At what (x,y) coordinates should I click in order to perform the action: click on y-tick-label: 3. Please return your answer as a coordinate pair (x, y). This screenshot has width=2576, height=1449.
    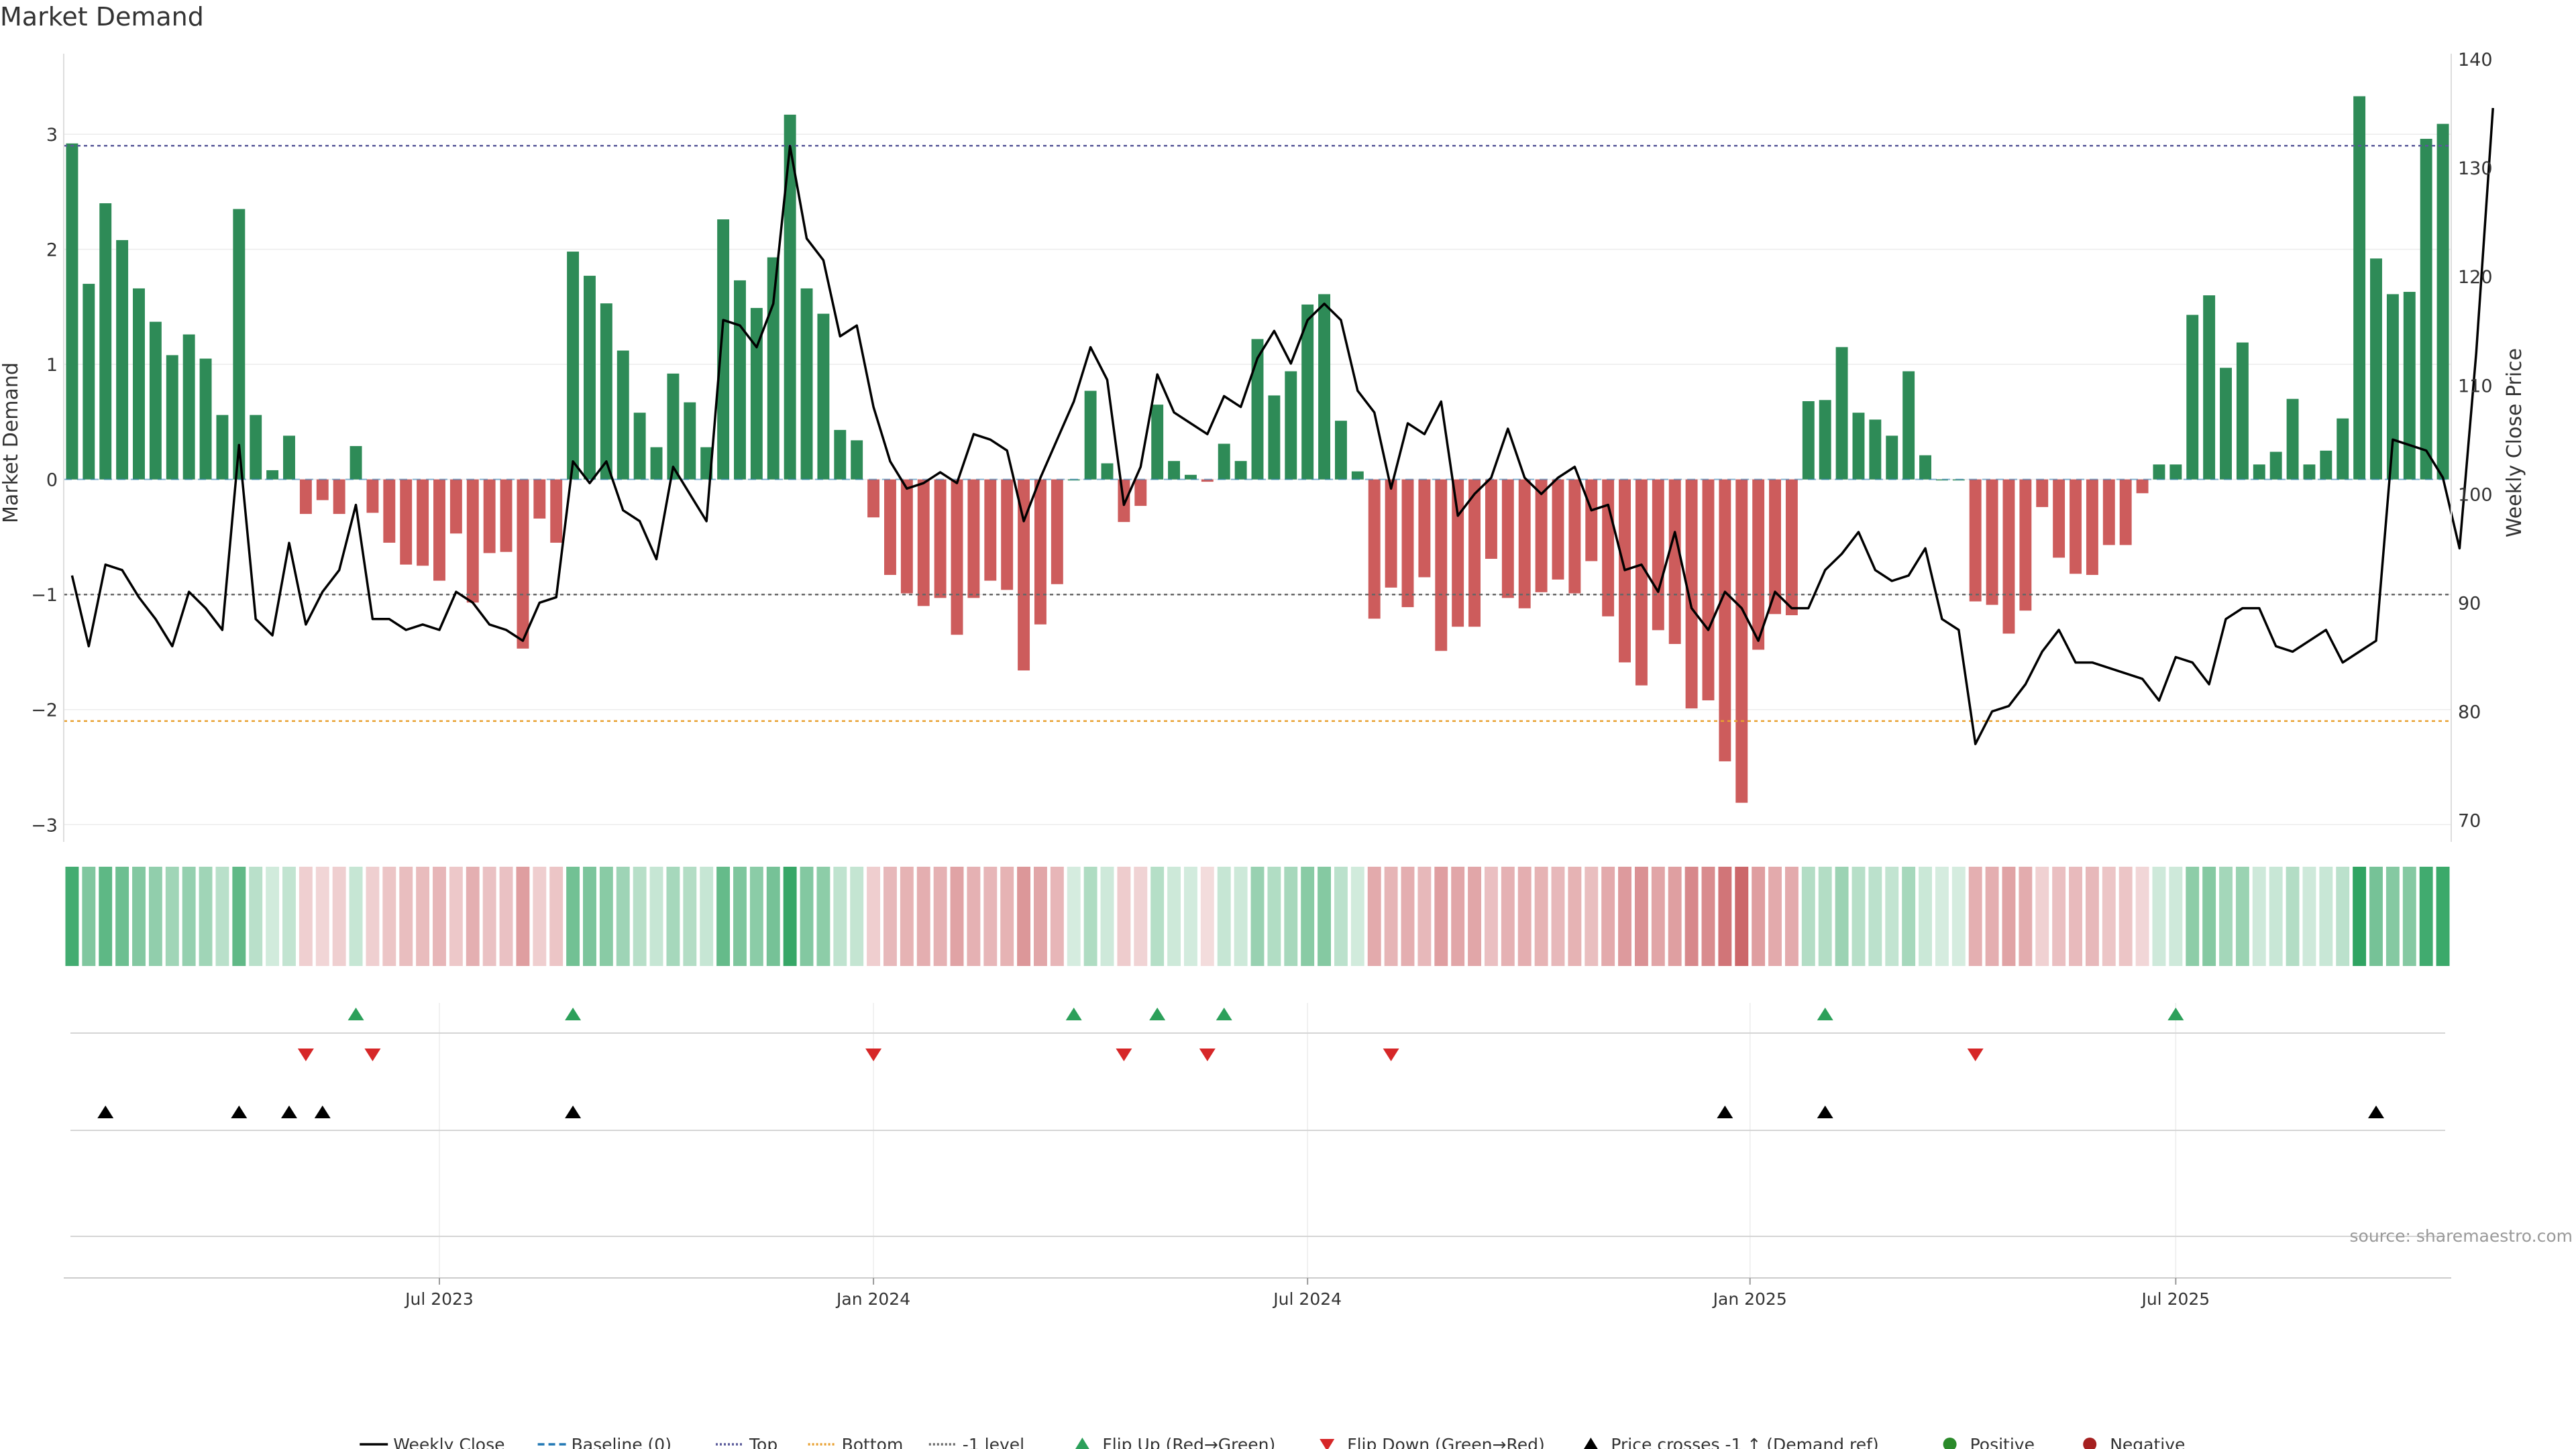
    Looking at the image, I should click on (52, 135).